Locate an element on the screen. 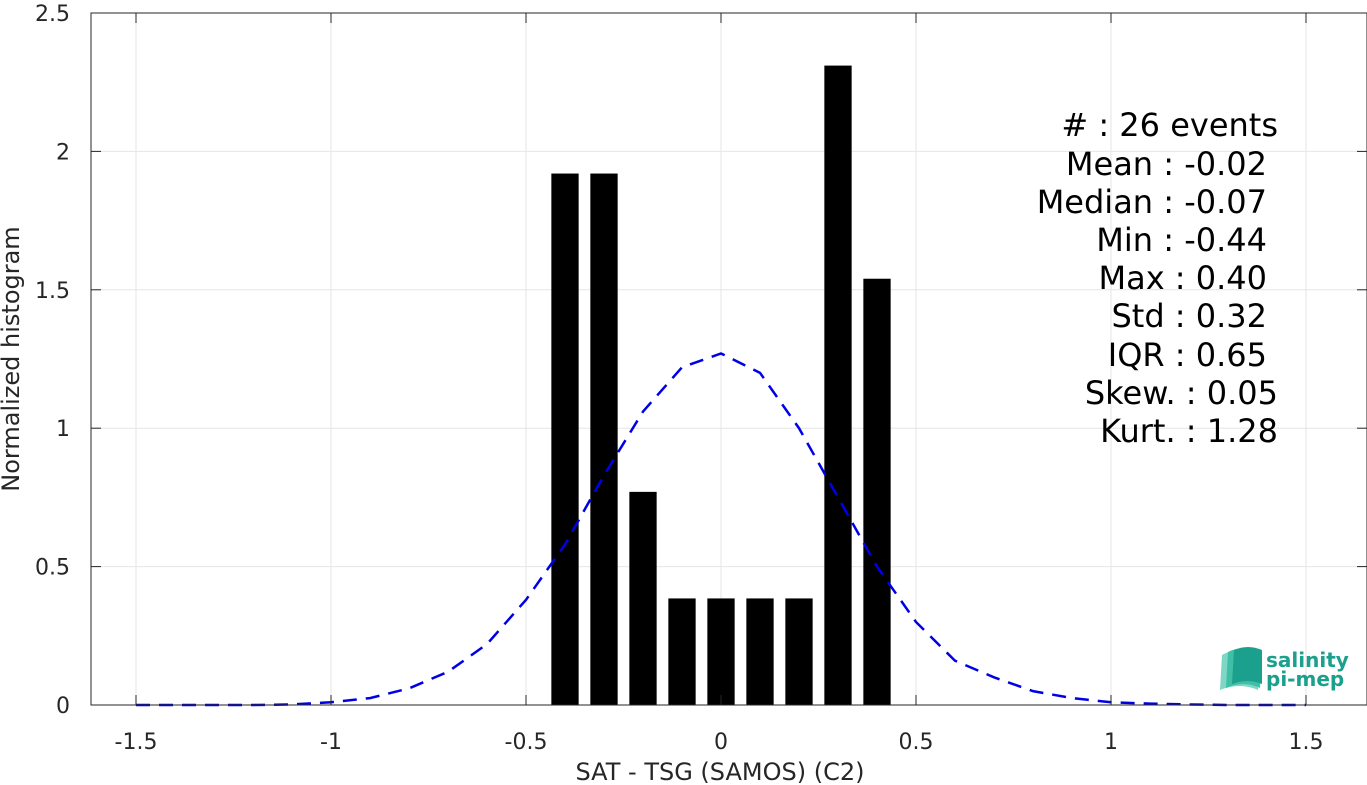  y-axis-title: Normalized histogram is located at coordinates (12, 358).